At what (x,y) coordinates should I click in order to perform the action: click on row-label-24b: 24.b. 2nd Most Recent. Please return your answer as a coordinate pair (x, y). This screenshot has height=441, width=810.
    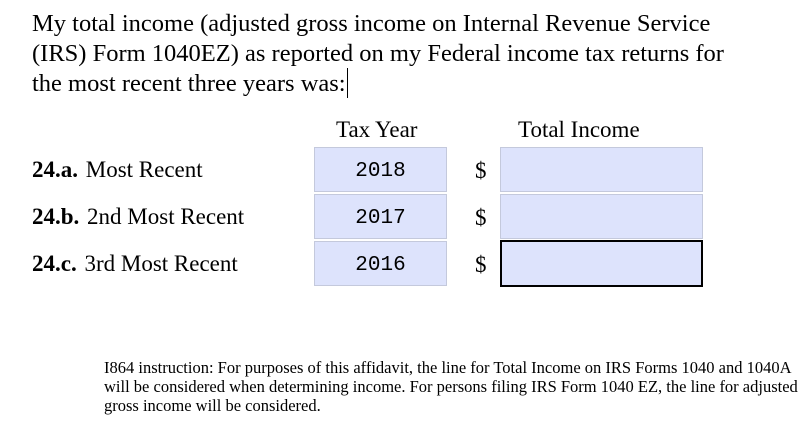
    Looking at the image, I should click on (138, 217).